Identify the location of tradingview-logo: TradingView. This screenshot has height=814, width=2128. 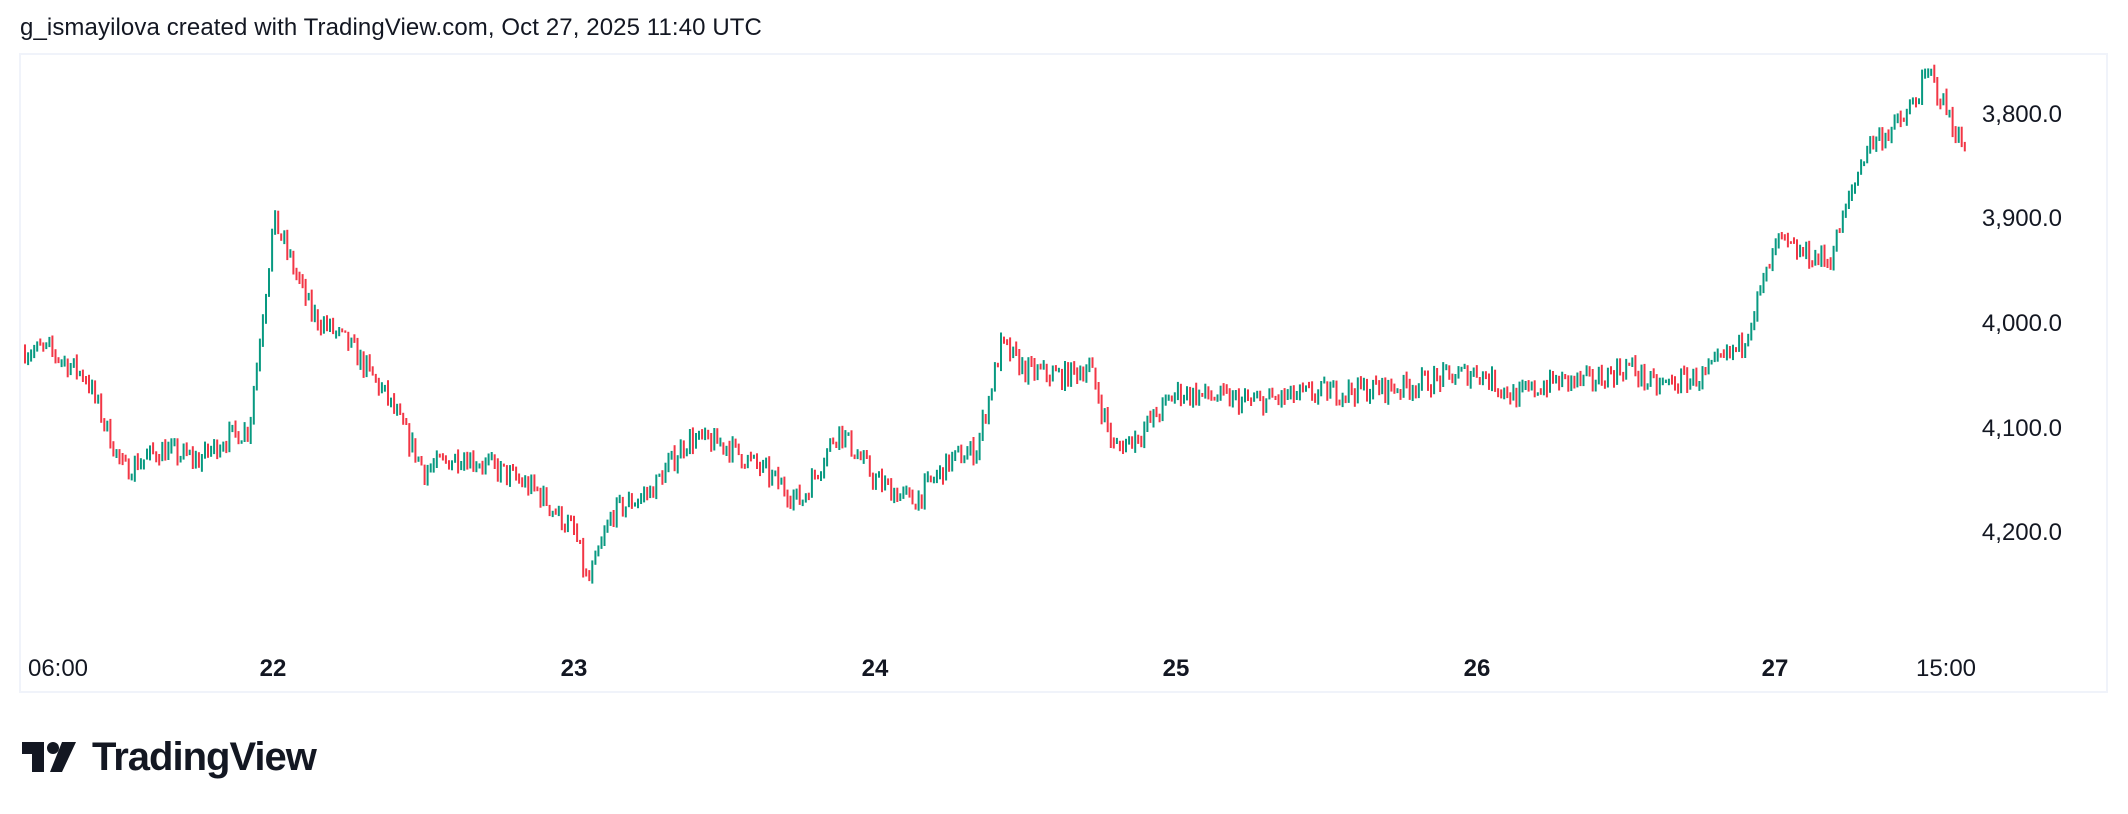
(169, 757).